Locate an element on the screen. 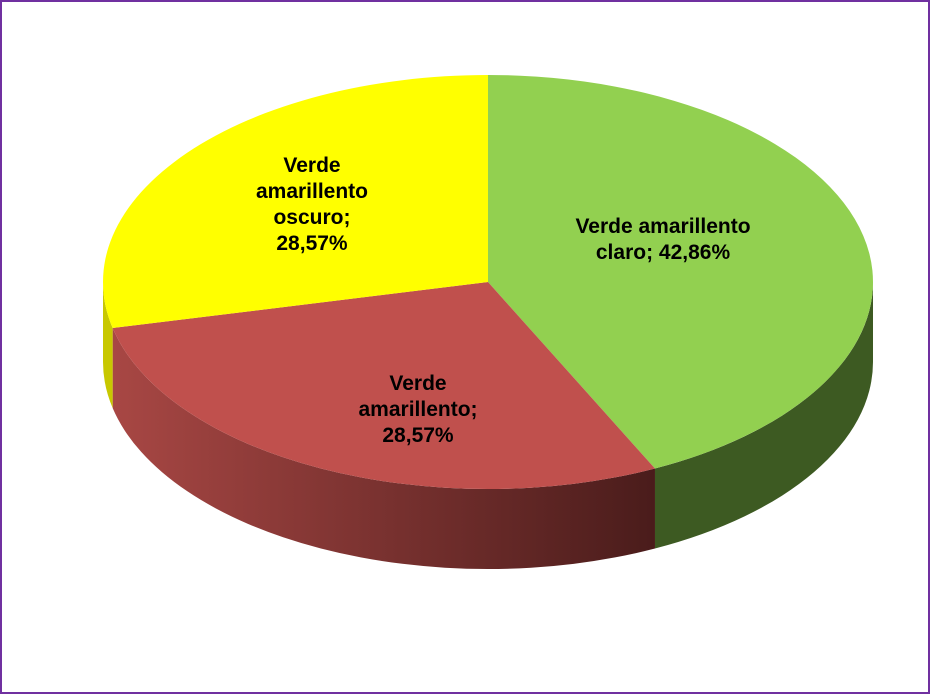 This screenshot has height=695, width=931. data-label: Verde amarillento; 28,57% is located at coordinates (418, 409).